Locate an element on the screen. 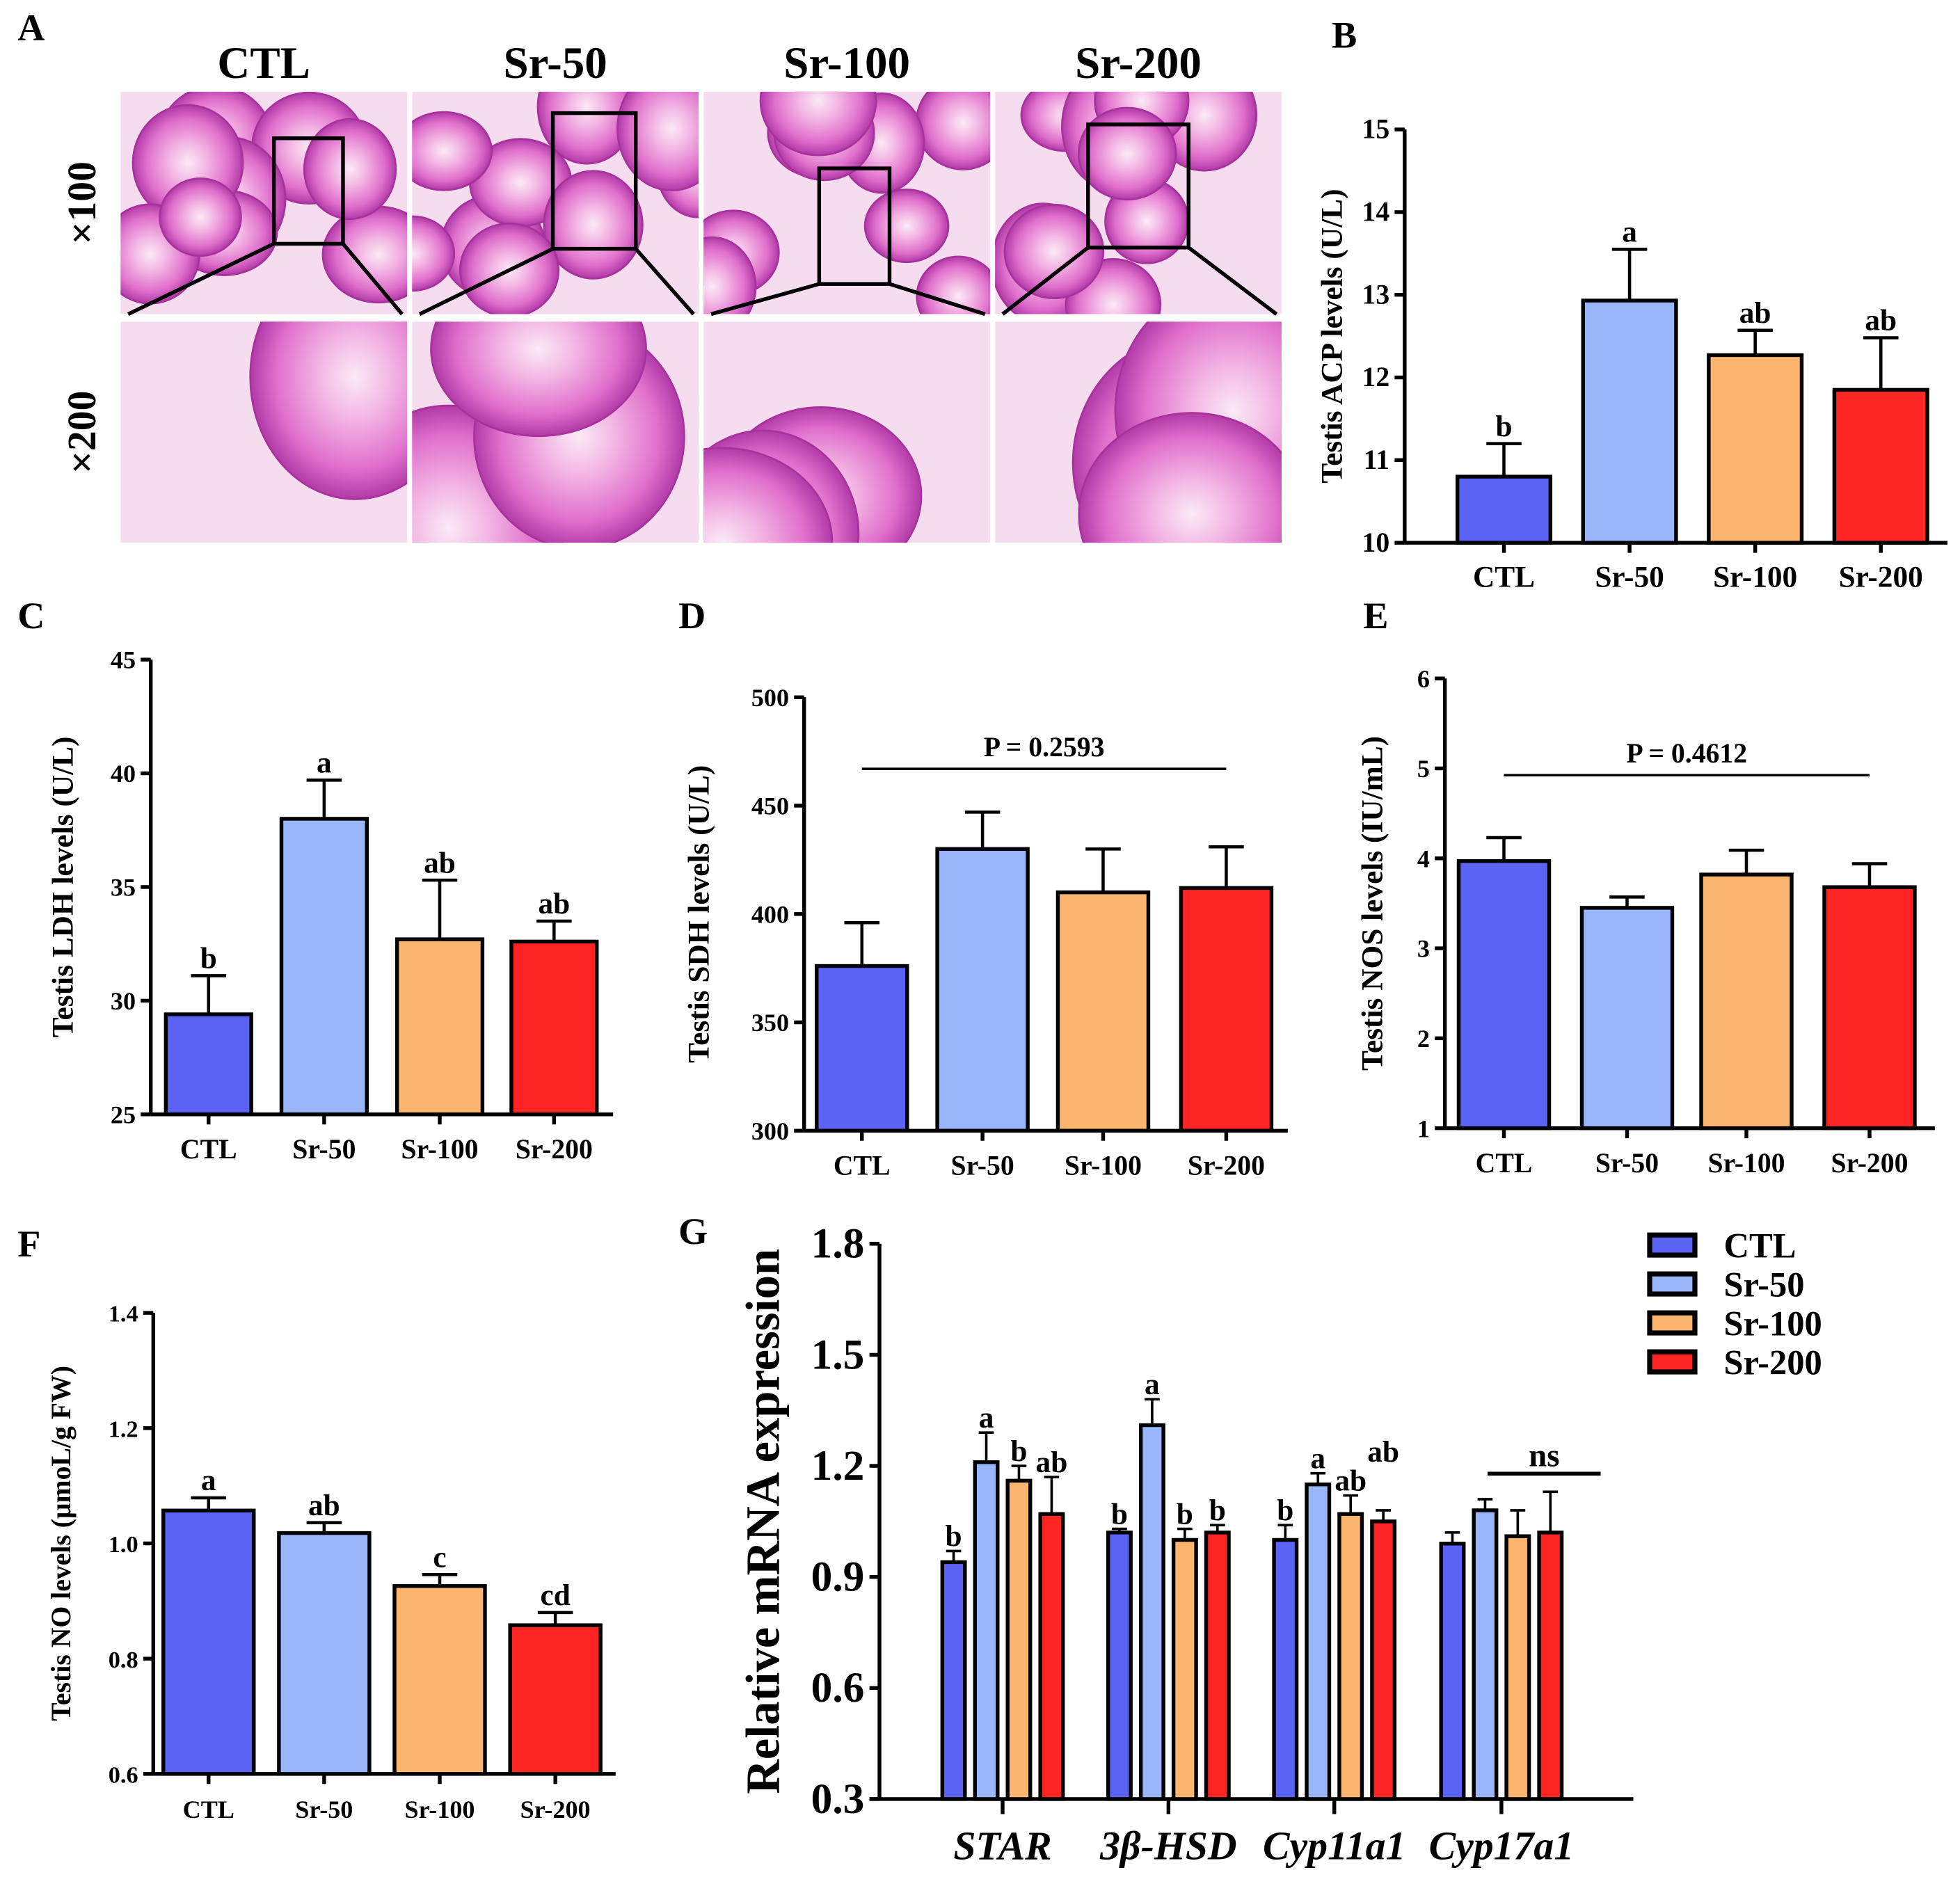 The width and height of the screenshot is (1960, 1877). y-tick-label: 350 is located at coordinates (770, 1023).